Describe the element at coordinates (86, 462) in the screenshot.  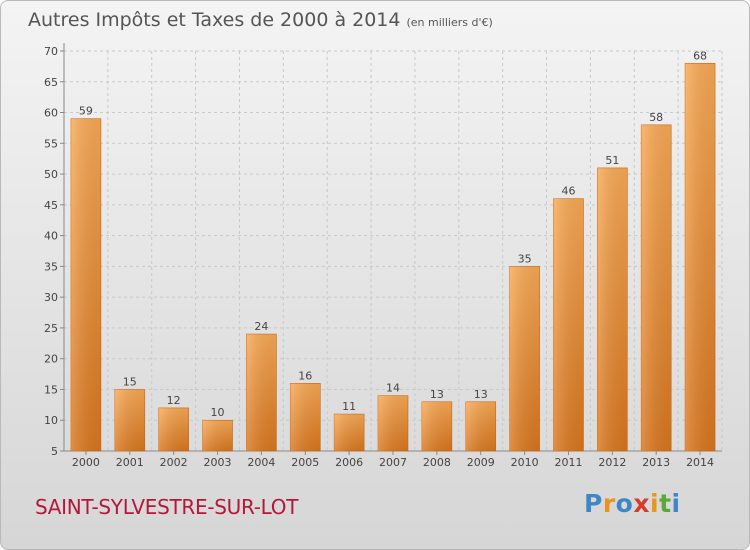
I see `x-tick-label: 2000` at that location.